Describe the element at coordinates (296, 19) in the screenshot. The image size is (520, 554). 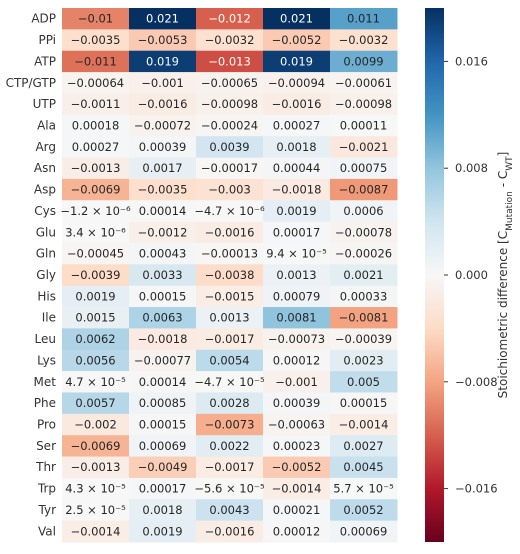
I see `cell-value-label: 0.021` at that location.